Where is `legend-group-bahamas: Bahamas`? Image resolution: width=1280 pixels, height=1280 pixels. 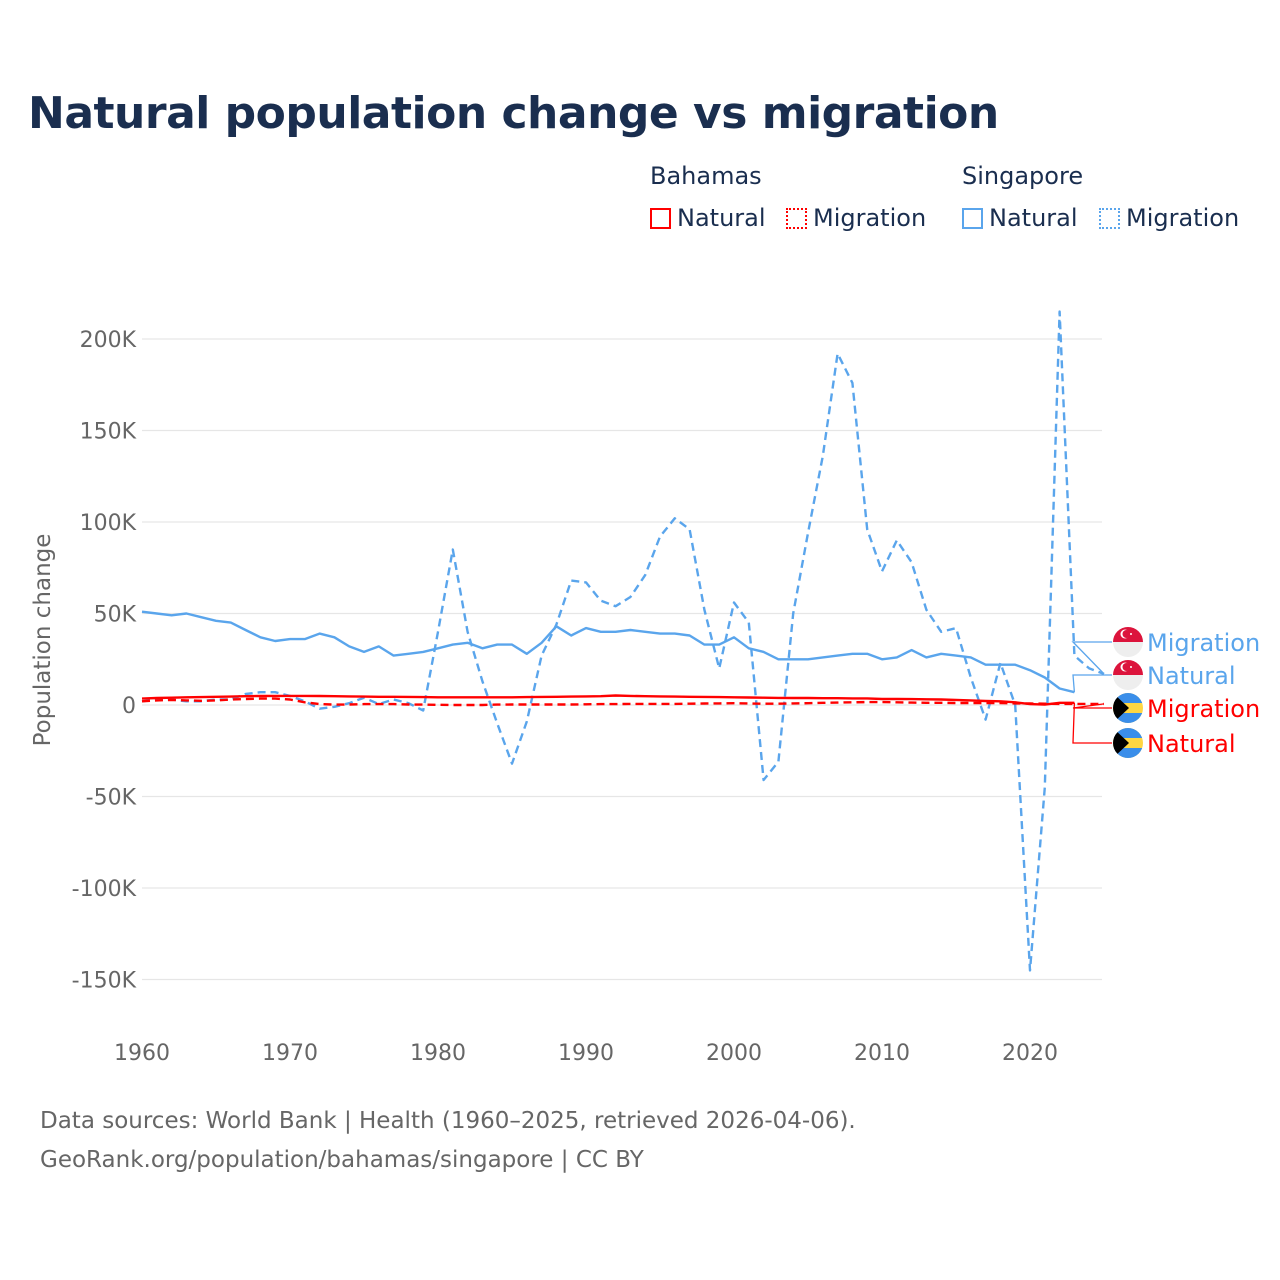
legend-group-bahamas: Bahamas is located at coordinates (706, 176).